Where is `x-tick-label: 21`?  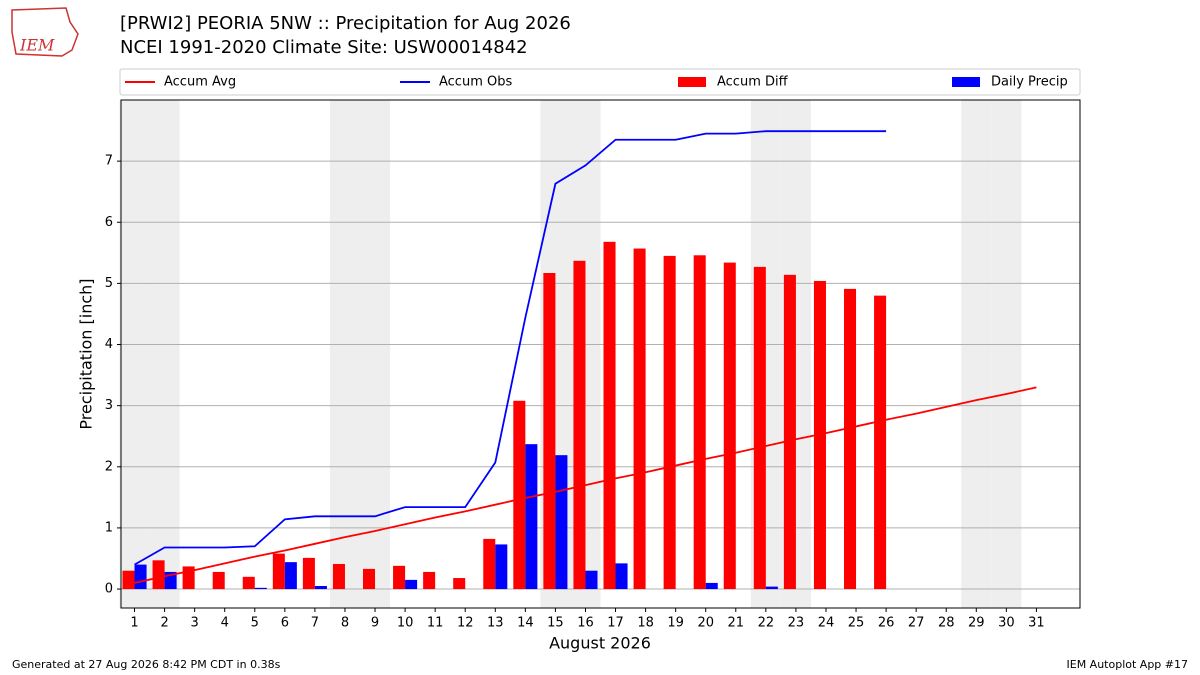 x-tick-label: 21 is located at coordinates (736, 623).